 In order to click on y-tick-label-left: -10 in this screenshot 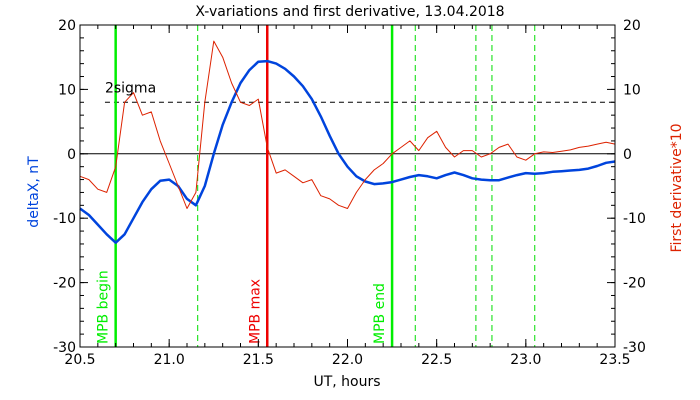, I will do `click(64, 219)`.